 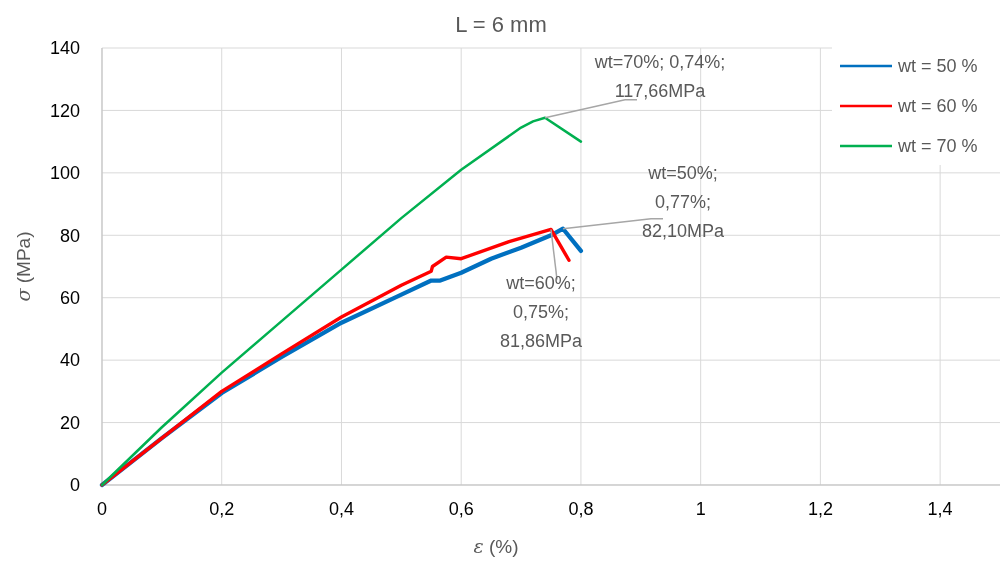 I want to click on annotation: wt=50%; 0,77%; 82,10MPa, so click(x=683, y=201).